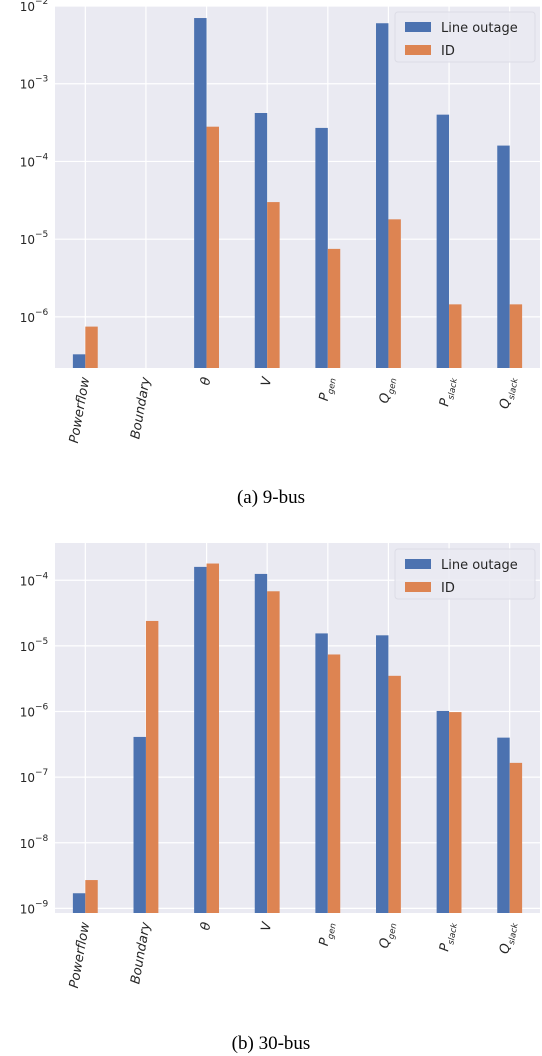 Image resolution: width=542 pixels, height=1056 pixels. Describe the element at coordinates (41, 3) in the screenshot. I see `y-tick-exponent: −2` at that location.